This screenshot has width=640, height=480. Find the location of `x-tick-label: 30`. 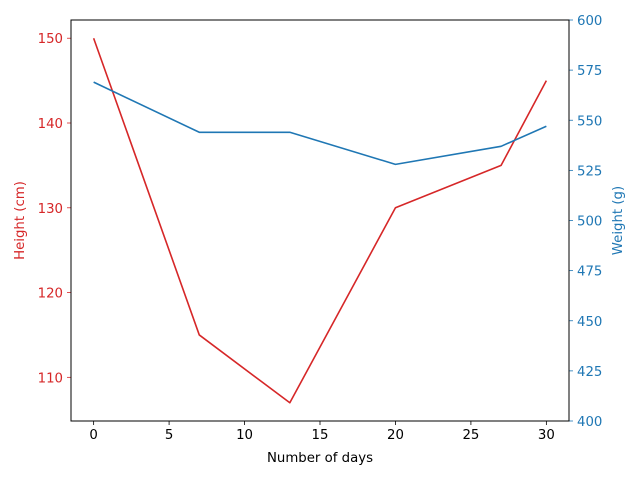

x-tick-label: 30 is located at coordinates (546, 435).